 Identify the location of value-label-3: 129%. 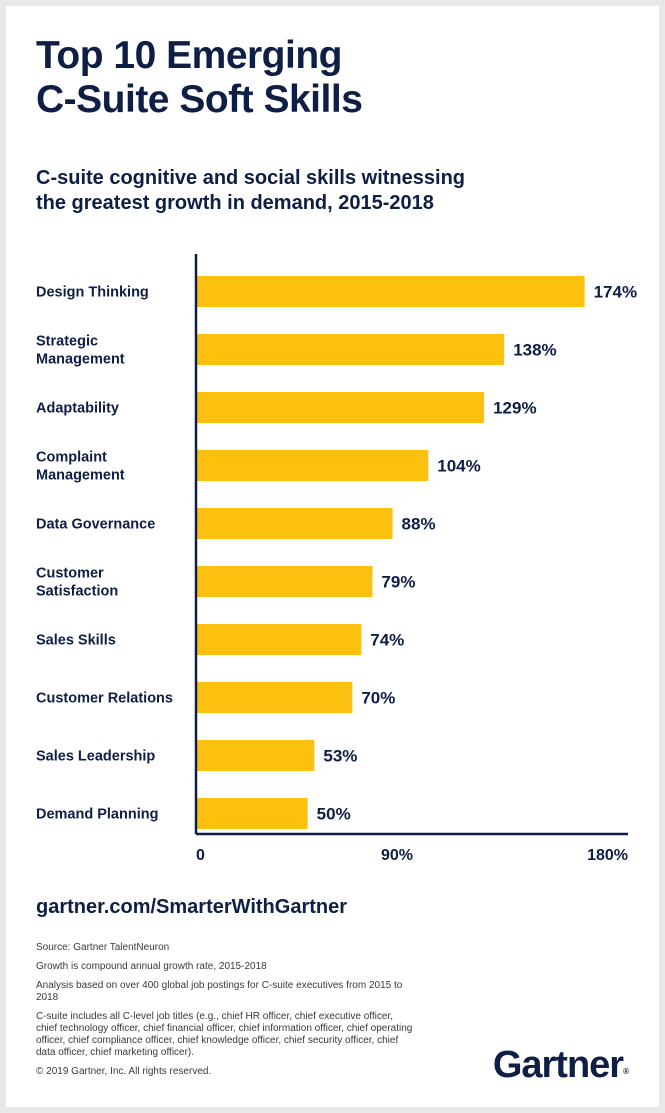
(514, 408).